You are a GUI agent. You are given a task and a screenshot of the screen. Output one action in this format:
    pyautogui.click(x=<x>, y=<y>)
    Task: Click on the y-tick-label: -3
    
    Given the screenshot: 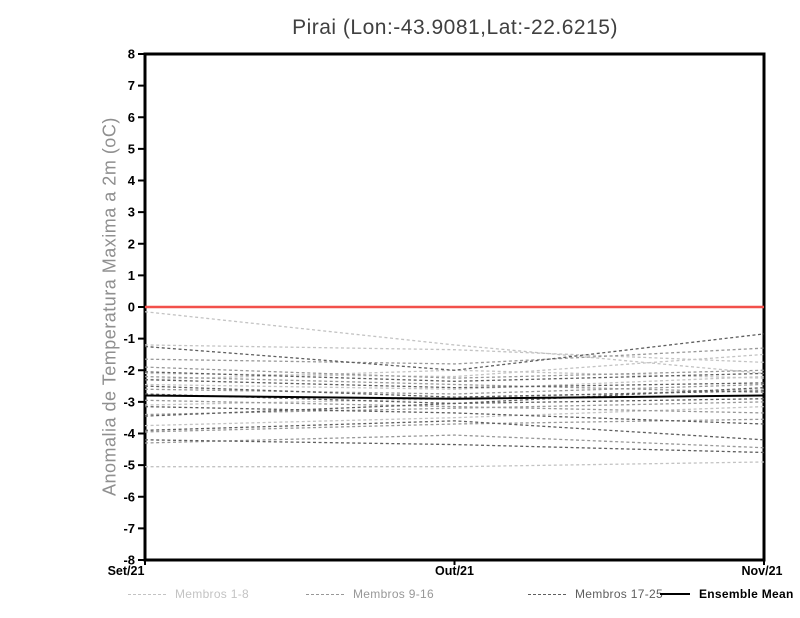 What is the action you would take?
    pyautogui.click(x=129, y=401)
    